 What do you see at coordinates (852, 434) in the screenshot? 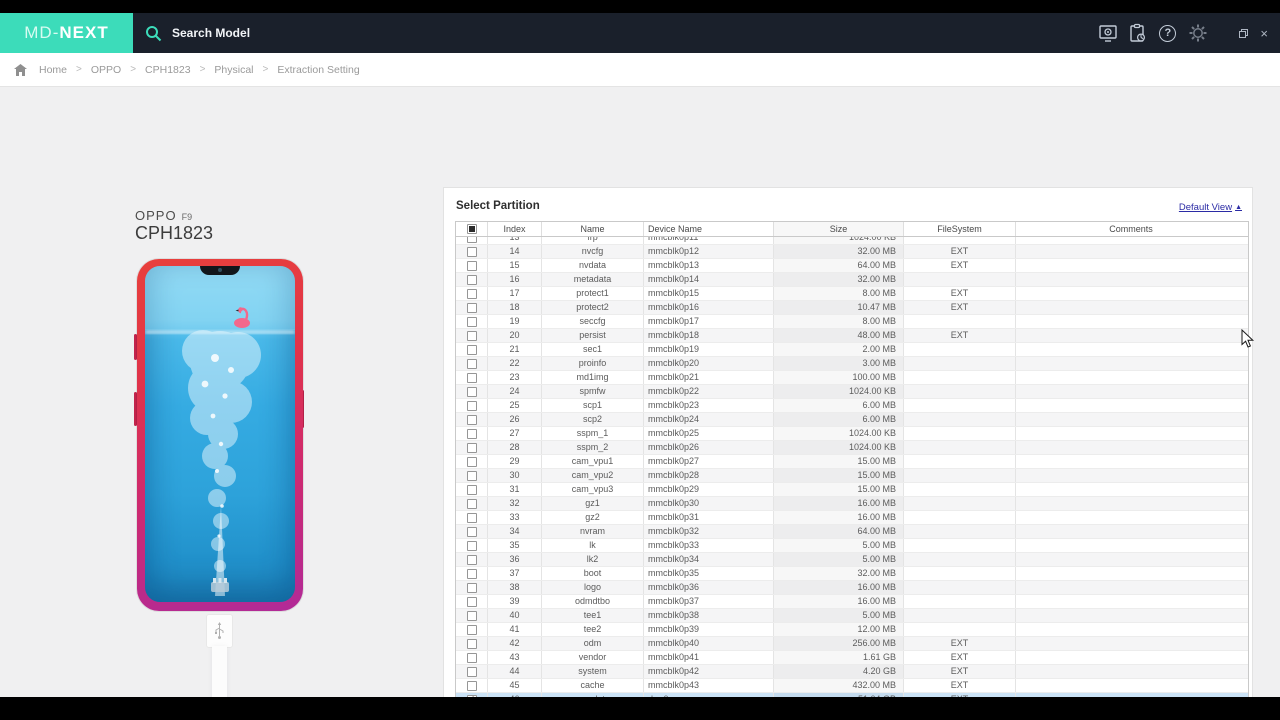
I see `table-row: 27 sspm_1 mmcblk0p25 1024.00 KB` at bounding box center [852, 434].